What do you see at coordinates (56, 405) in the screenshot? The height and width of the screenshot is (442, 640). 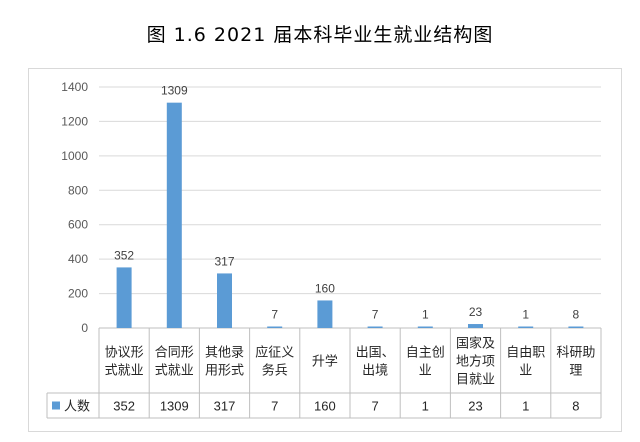 I see `legend-swatch` at bounding box center [56, 405].